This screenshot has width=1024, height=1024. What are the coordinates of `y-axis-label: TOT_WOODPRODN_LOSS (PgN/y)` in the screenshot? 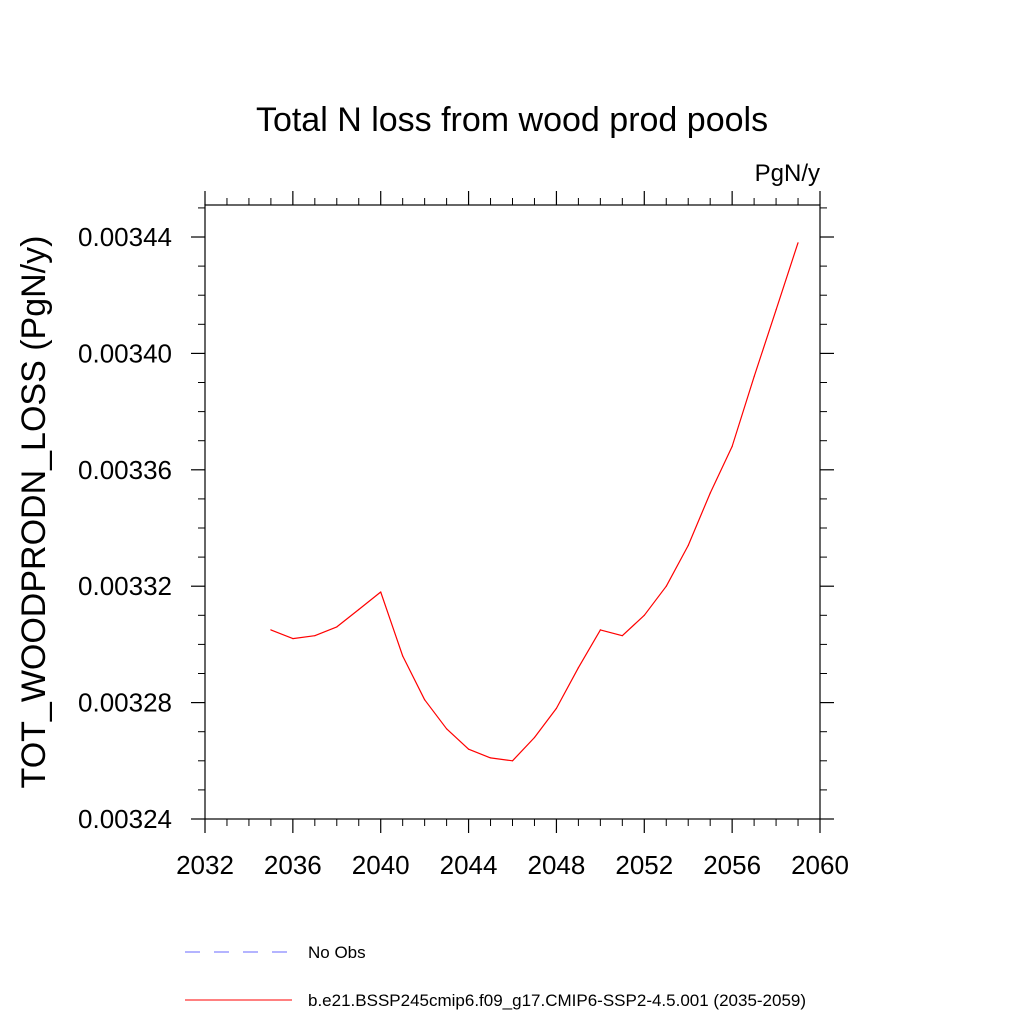 It's located at (34, 512).